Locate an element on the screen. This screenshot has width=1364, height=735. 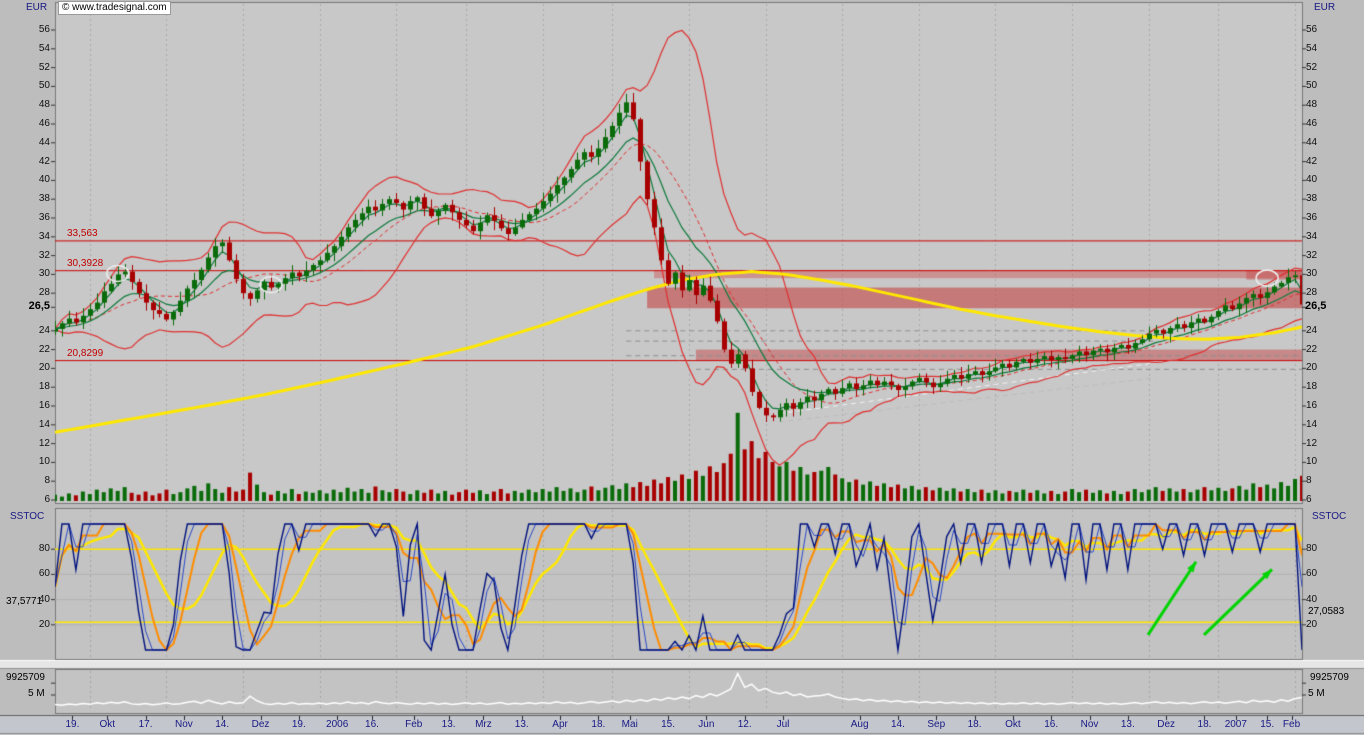
price-tick-label-right: 36 is located at coordinates (1312, 217).